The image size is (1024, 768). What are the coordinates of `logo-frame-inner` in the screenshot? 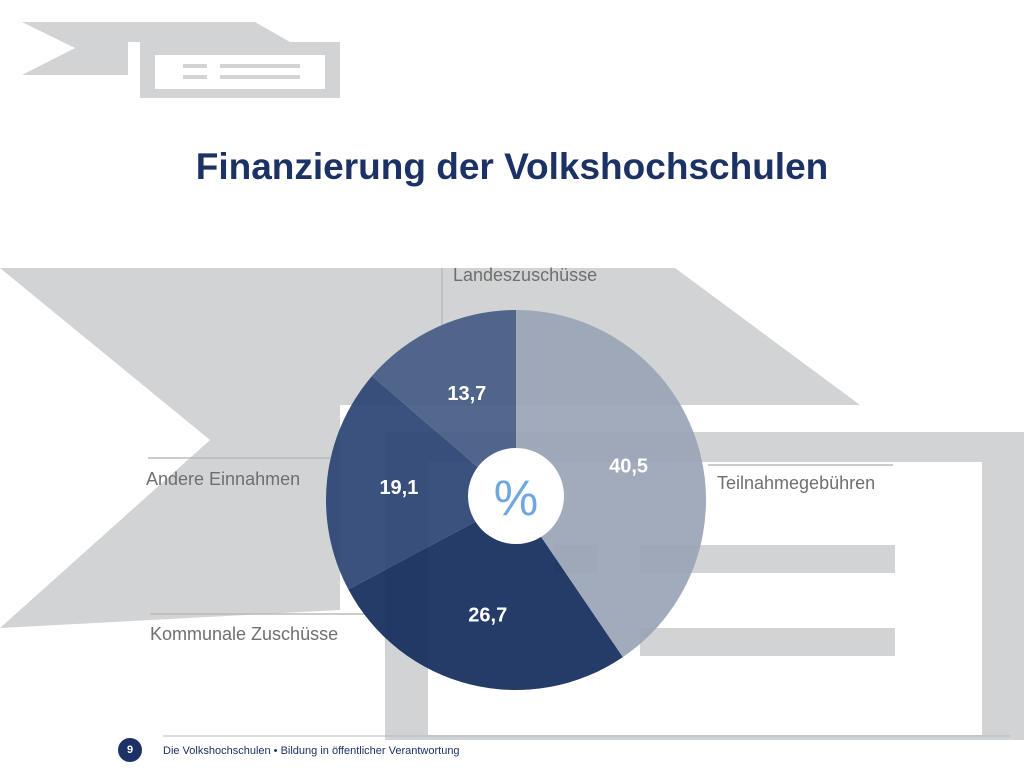 It's located at (240, 72).